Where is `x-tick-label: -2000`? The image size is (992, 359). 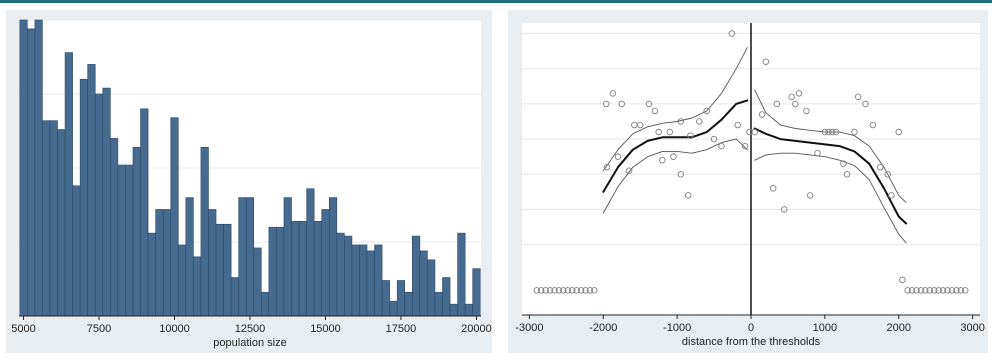 x-tick-label: -2000 is located at coordinates (603, 328).